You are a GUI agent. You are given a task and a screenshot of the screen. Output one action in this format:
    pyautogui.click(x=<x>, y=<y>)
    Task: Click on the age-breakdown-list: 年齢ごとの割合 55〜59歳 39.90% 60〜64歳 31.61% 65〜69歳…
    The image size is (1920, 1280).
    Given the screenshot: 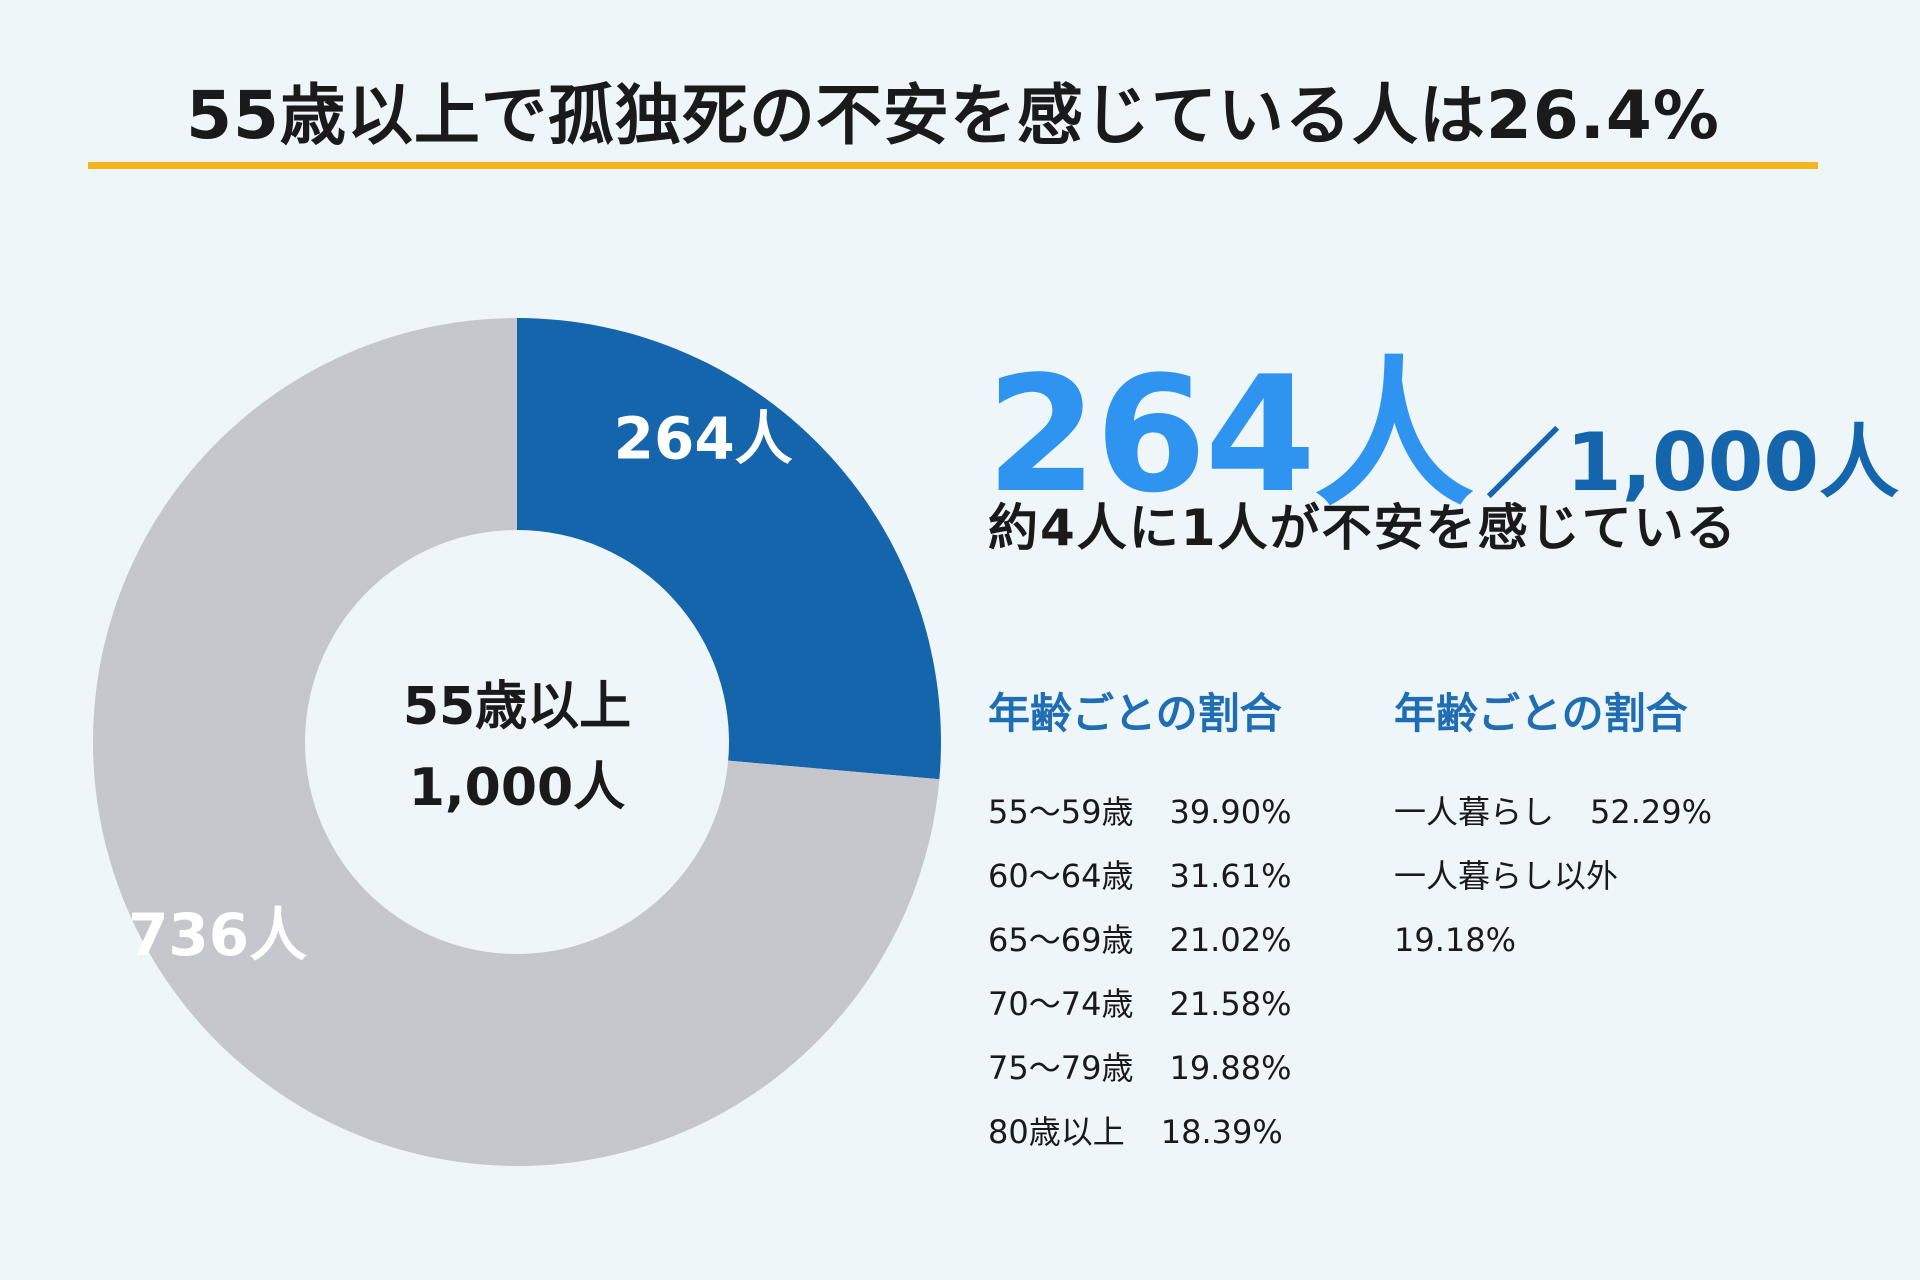 What is the action you would take?
    pyautogui.click(x=1139, y=922)
    